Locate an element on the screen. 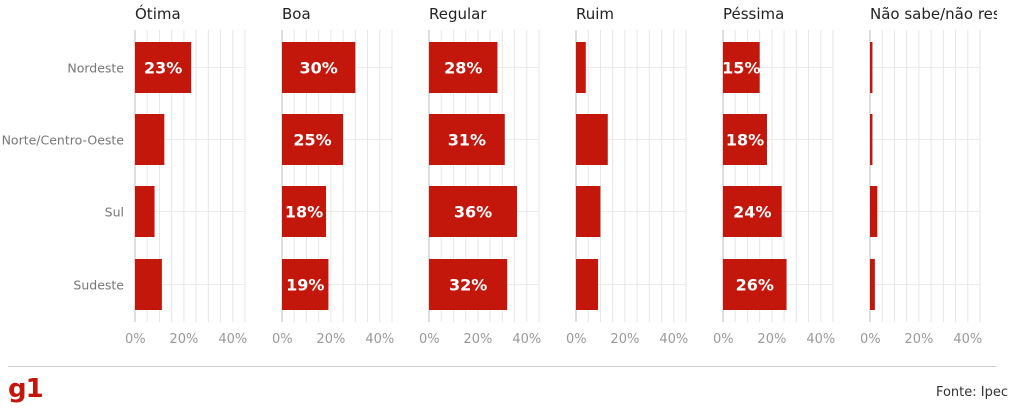 This screenshot has width=1024, height=408. bar-value-label: 19% is located at coordinates (305, 285).